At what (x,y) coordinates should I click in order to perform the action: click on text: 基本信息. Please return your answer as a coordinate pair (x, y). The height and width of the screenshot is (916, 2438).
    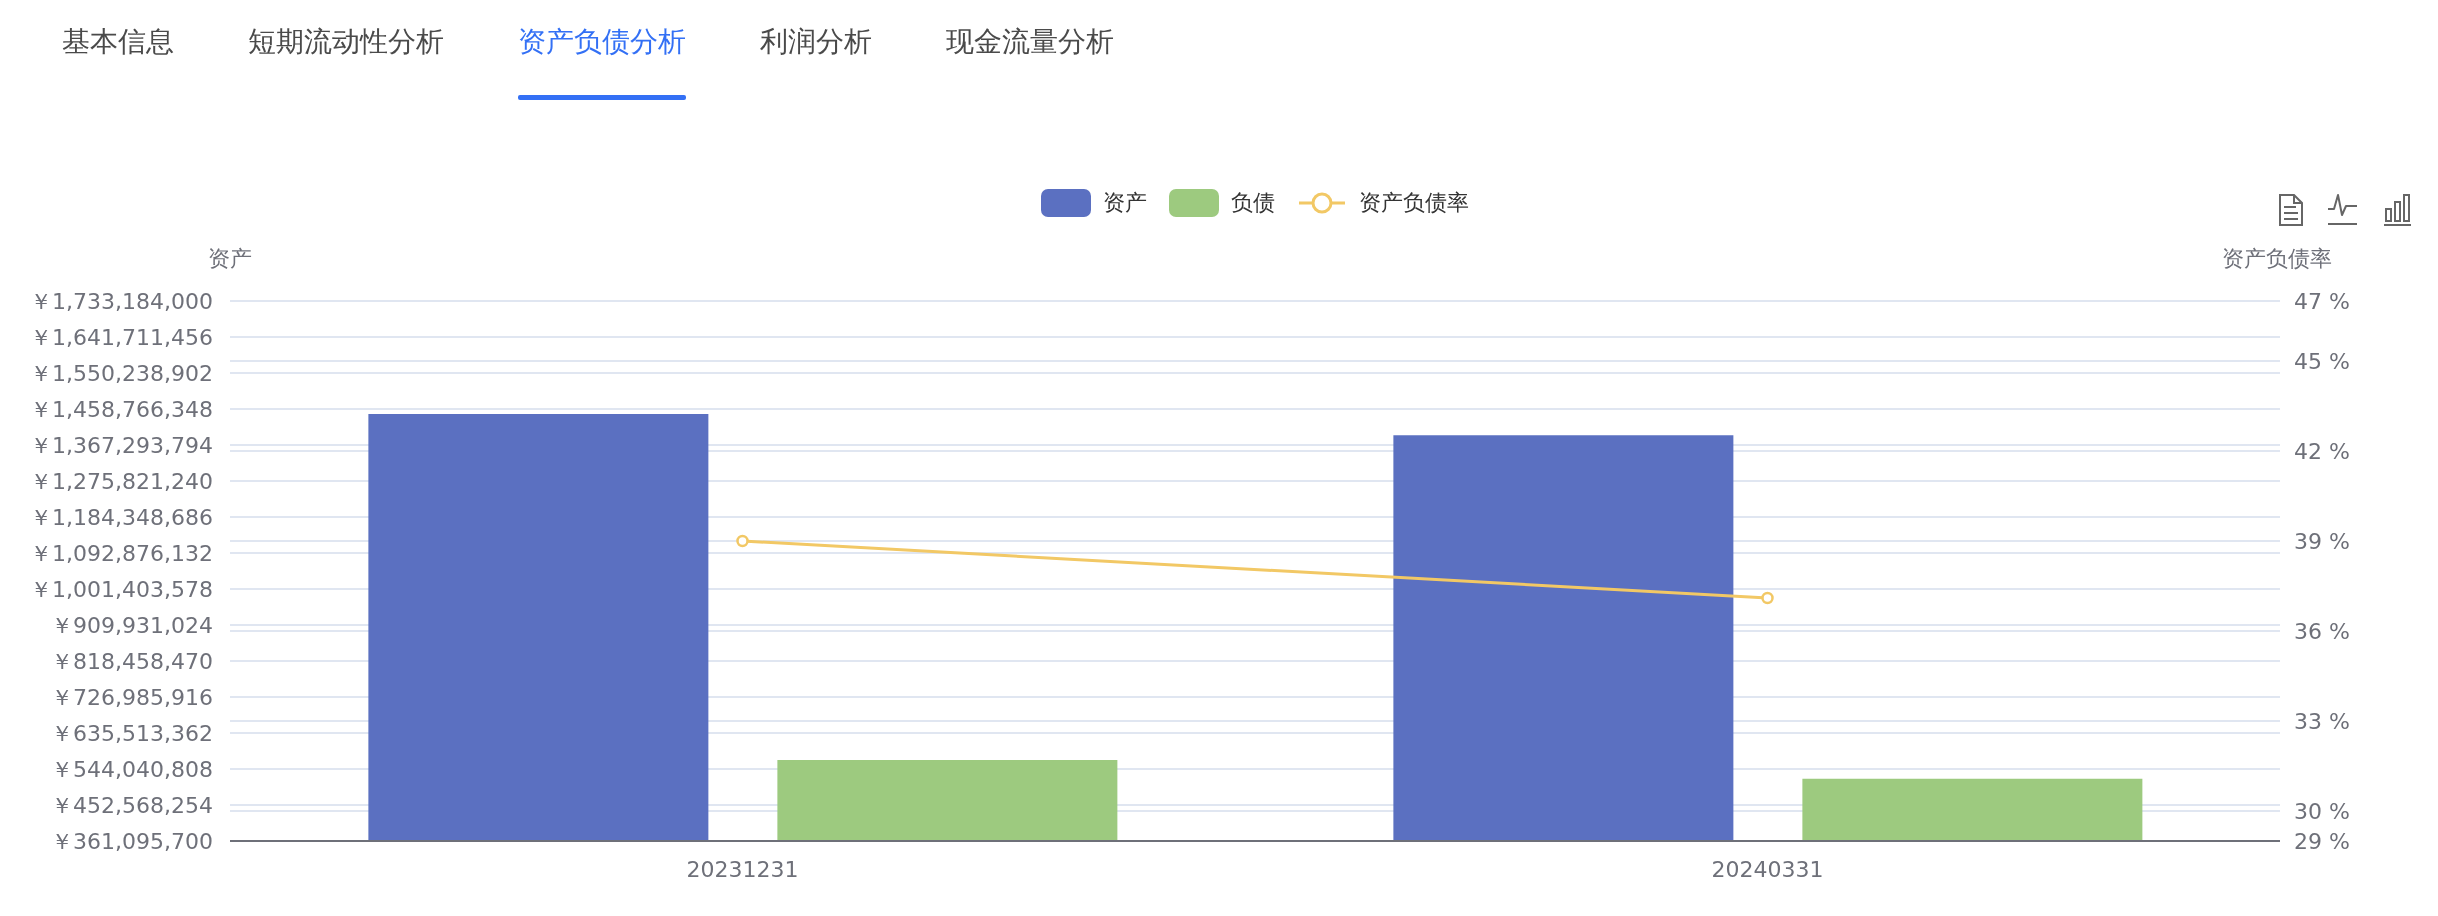
    Looking at the image, I should click on (118, 41).